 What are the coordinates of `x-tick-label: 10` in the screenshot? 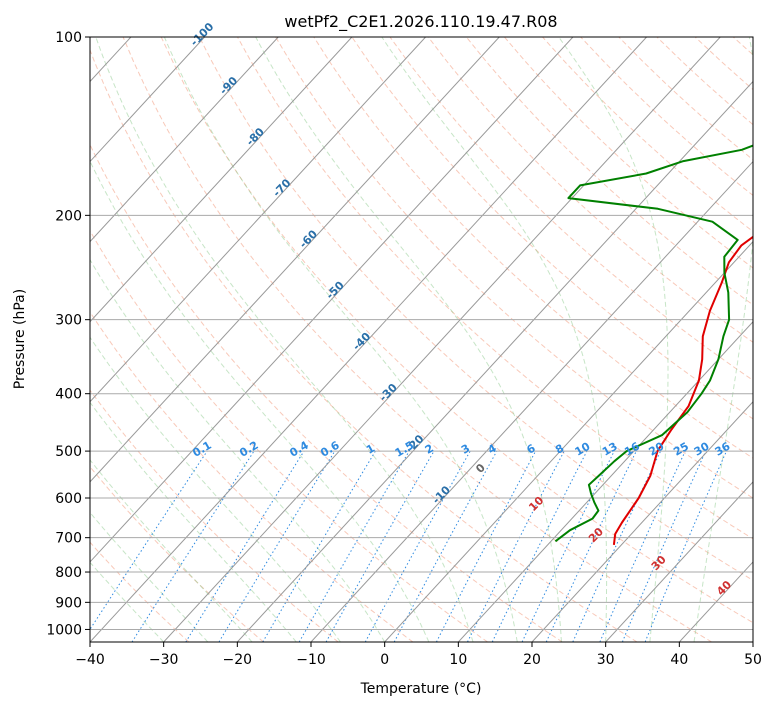 It's located at (458, 660).